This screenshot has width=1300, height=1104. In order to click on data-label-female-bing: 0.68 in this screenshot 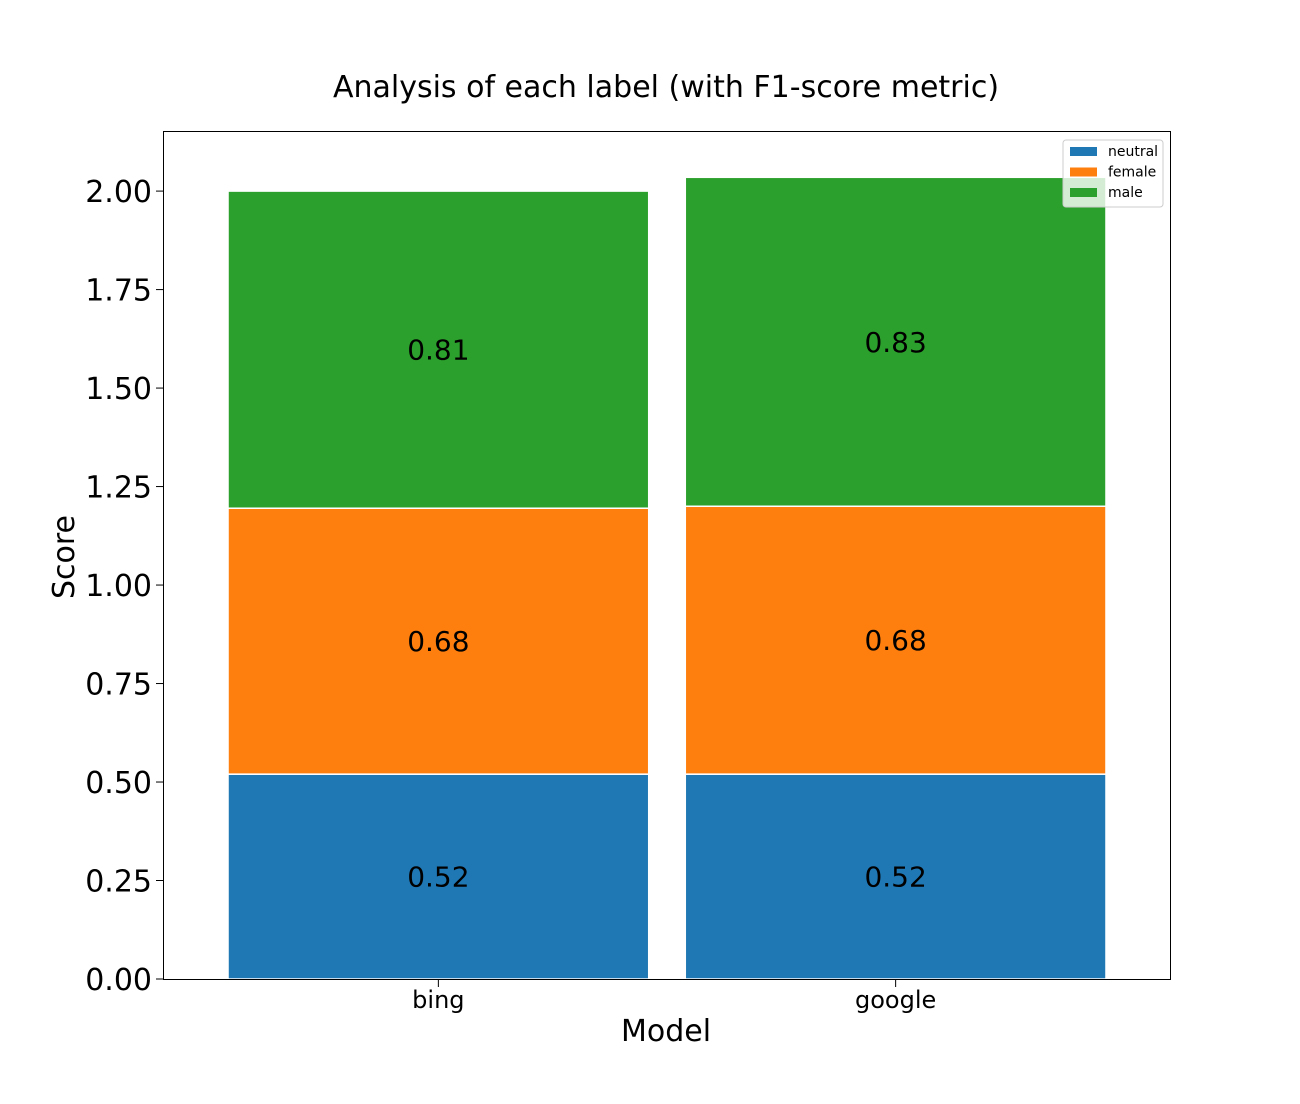, I will do `click(438, 641)`.